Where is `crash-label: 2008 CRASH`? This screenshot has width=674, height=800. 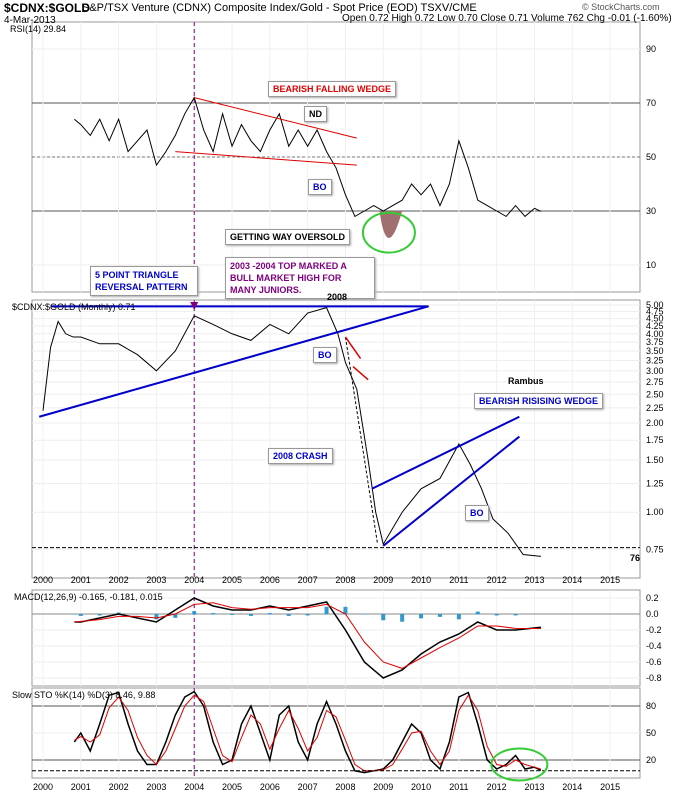
crash-label: 2008 CRASH is located at coordinates (300, 456).